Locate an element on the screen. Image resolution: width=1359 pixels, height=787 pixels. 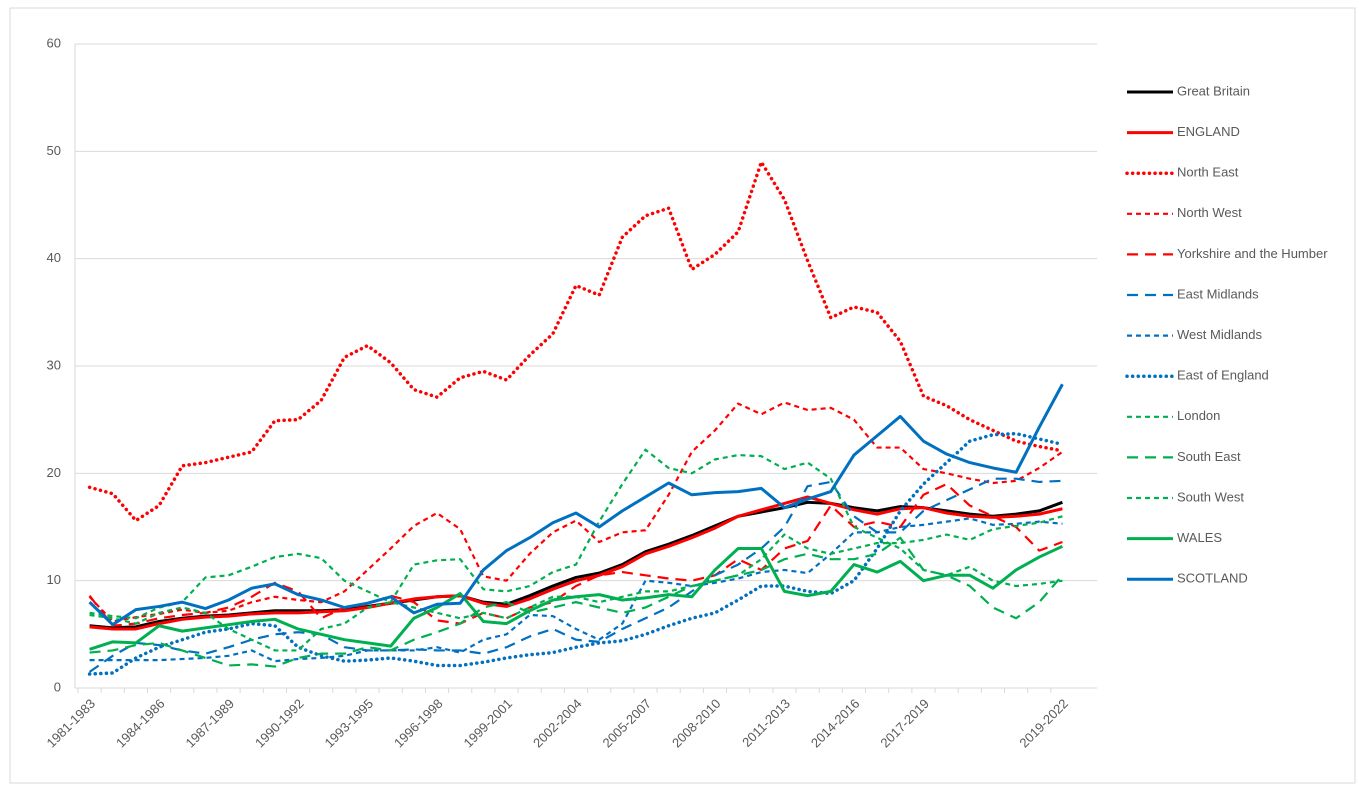
legend-label: West Midlands is located at coordinates (1220, 334).